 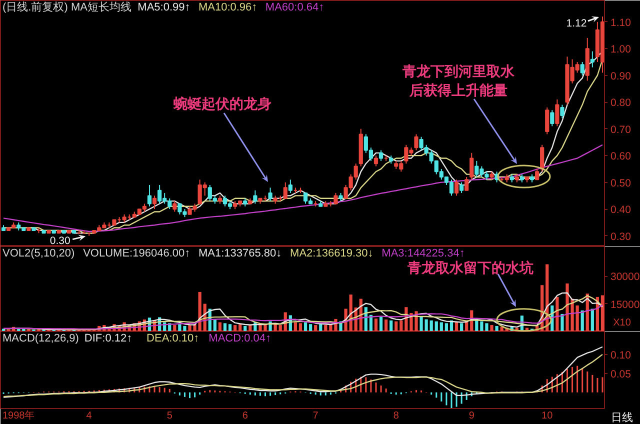 What do you see at coordinates (470, 268) in the screenshot?
I see `annotation: 青龙取水留下的水坑` at bounding box center [470, 268].